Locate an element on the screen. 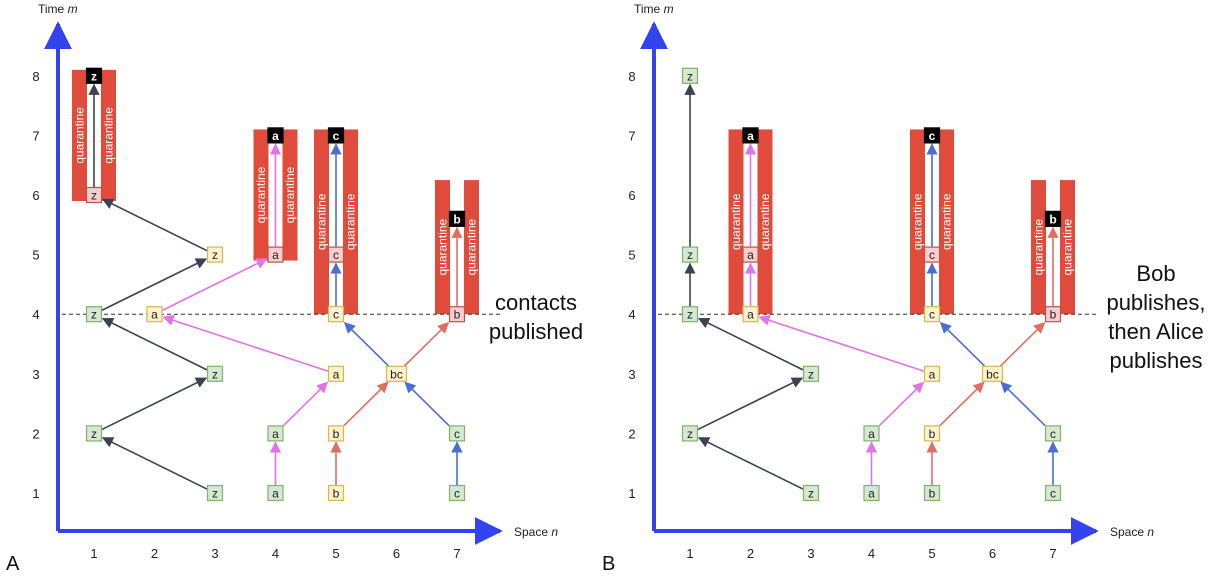  annotation-line: published is located at coordinates (536, 331).